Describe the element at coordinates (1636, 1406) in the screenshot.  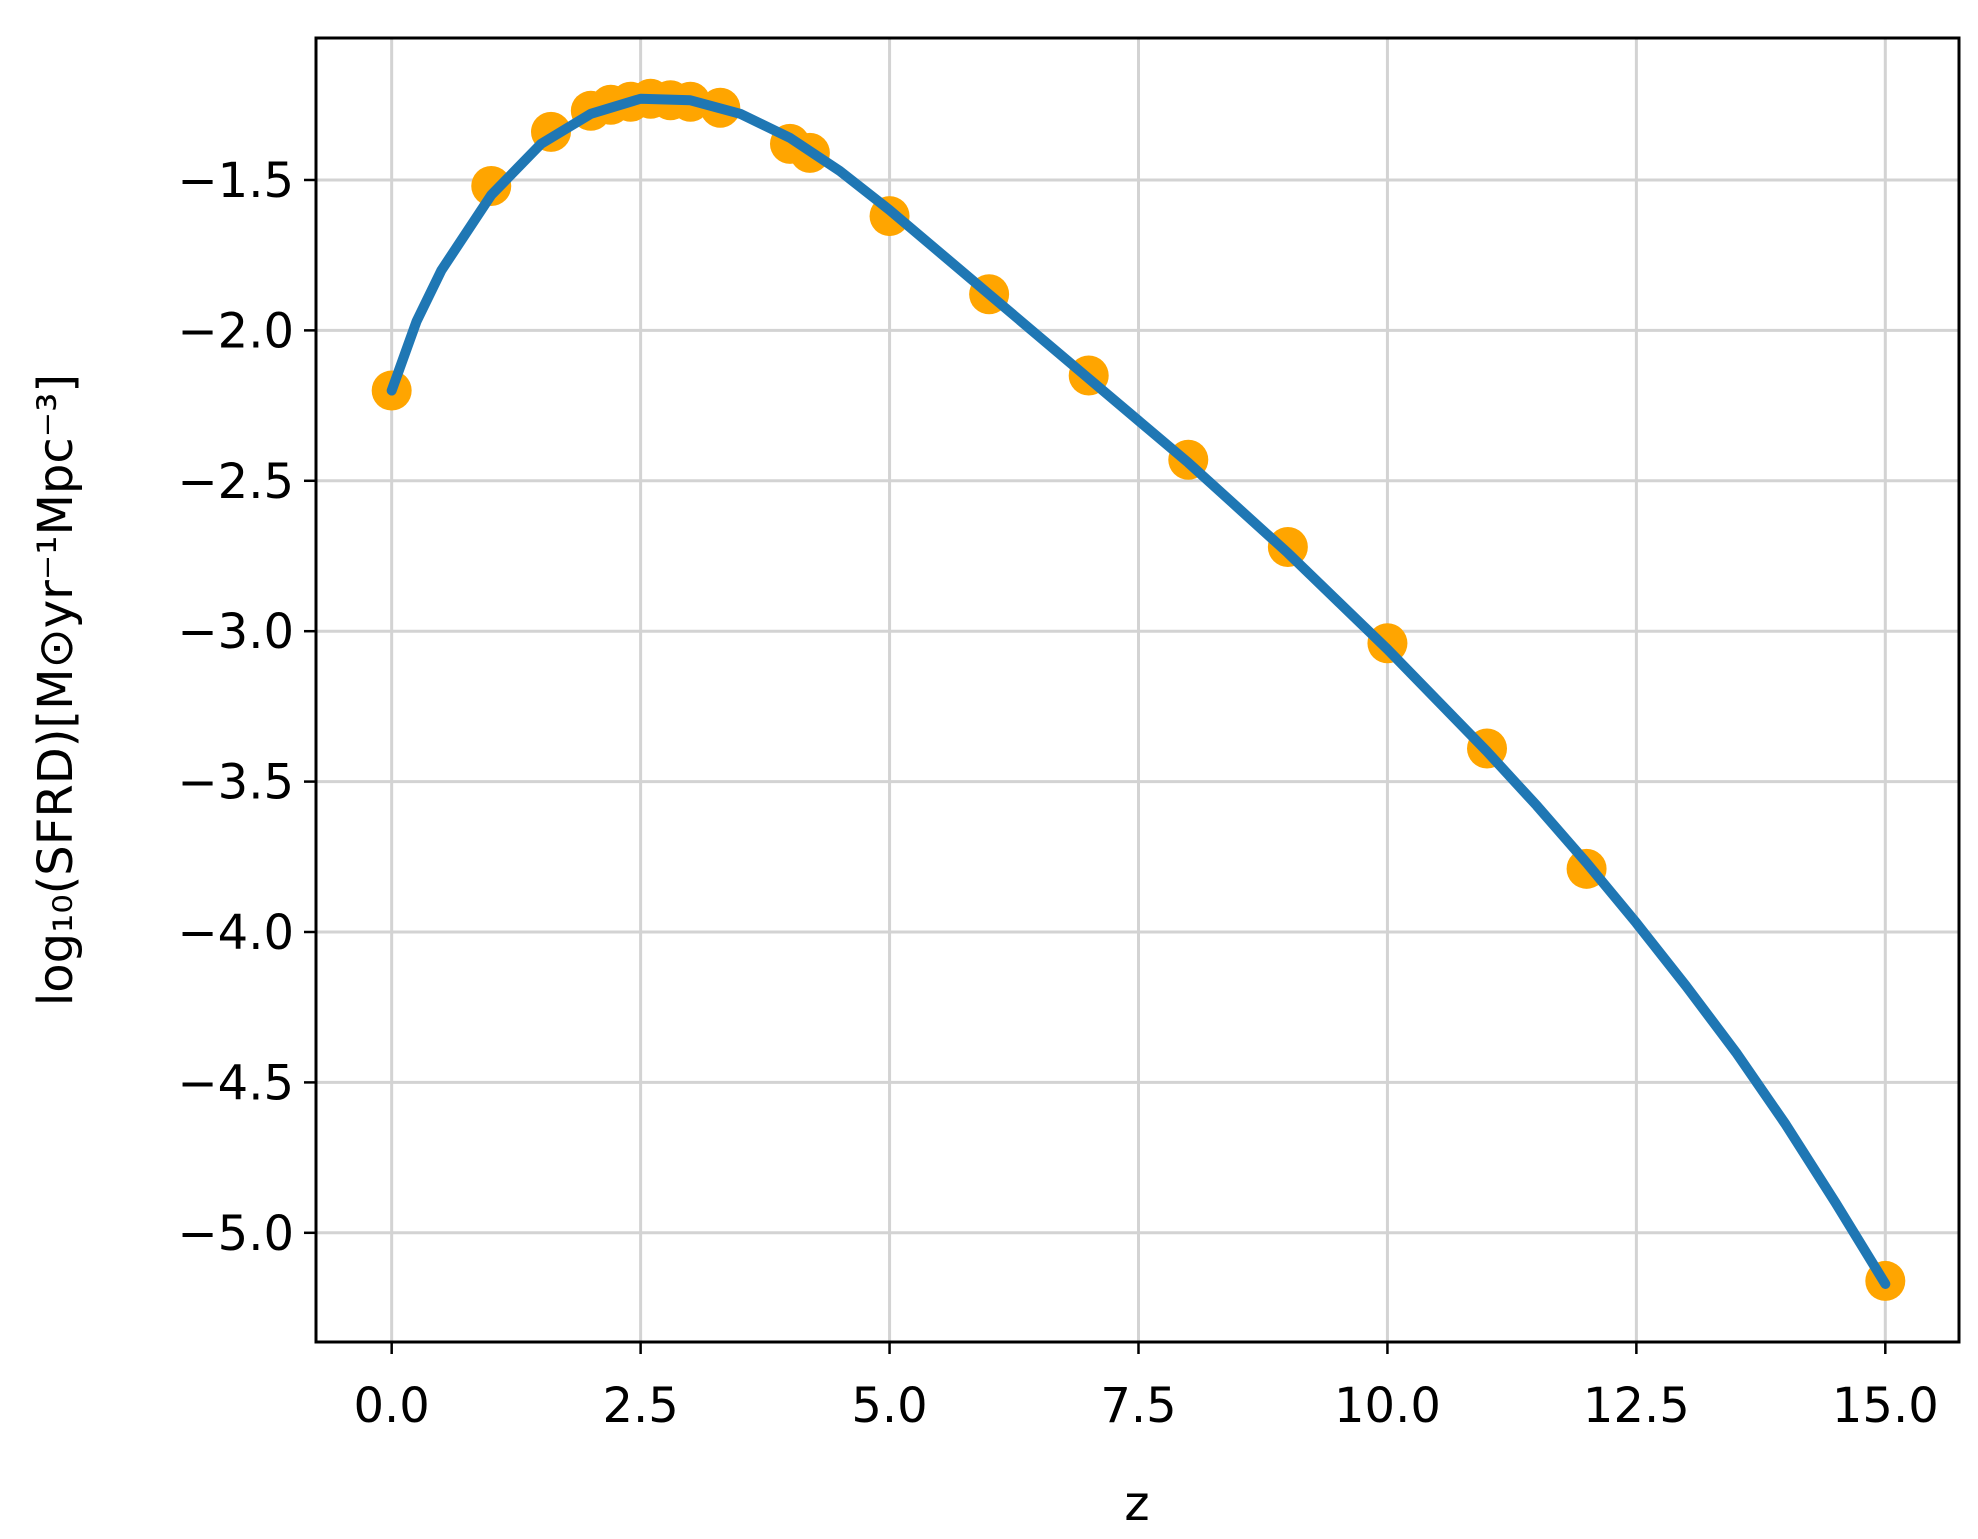
I see `x-tick-label: 12.5` at that location.